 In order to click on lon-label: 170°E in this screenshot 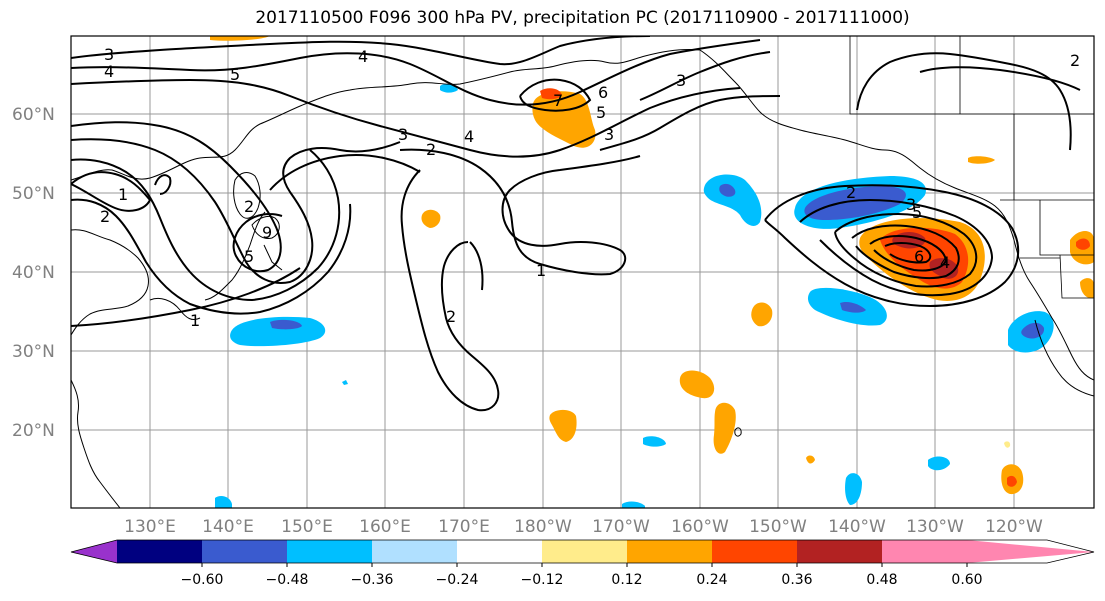, I will do `click(464, 527)`.